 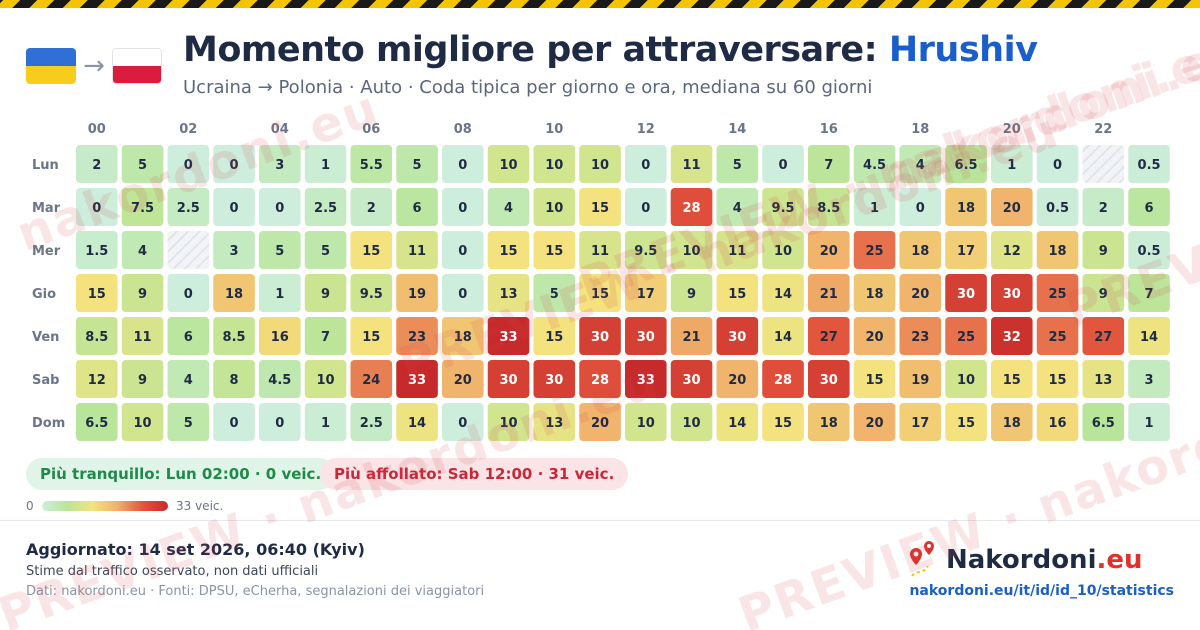 I want to click on heatmap-cell: 33, so click(x=417, y=379).